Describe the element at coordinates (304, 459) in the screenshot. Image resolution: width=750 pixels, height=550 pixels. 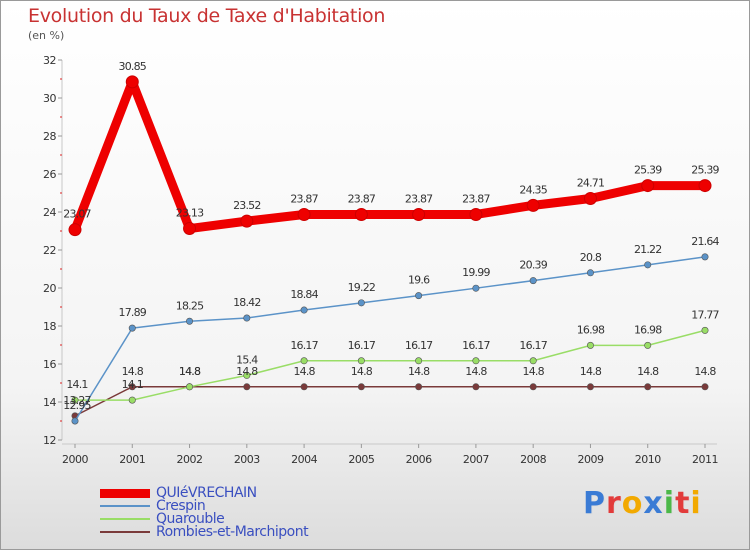
I see `x-tick-label: 2004` at that location.